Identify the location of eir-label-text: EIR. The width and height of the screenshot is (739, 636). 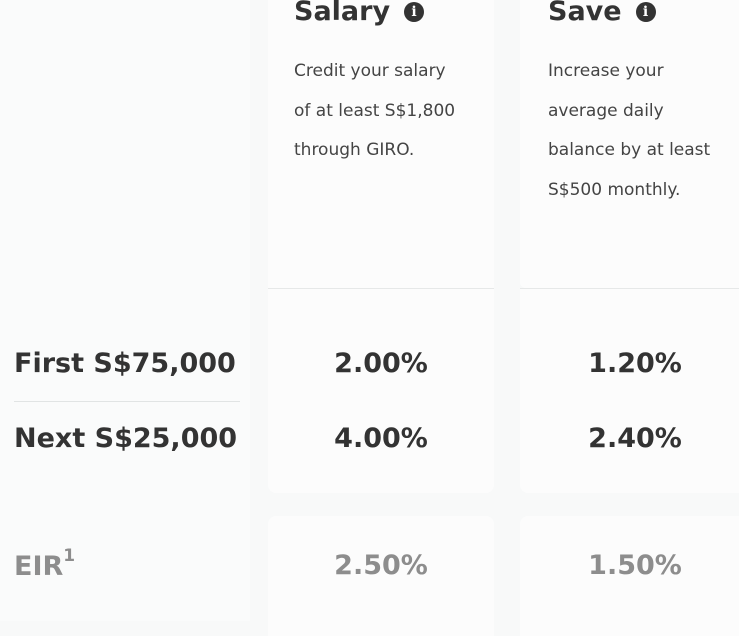
(39, 566).